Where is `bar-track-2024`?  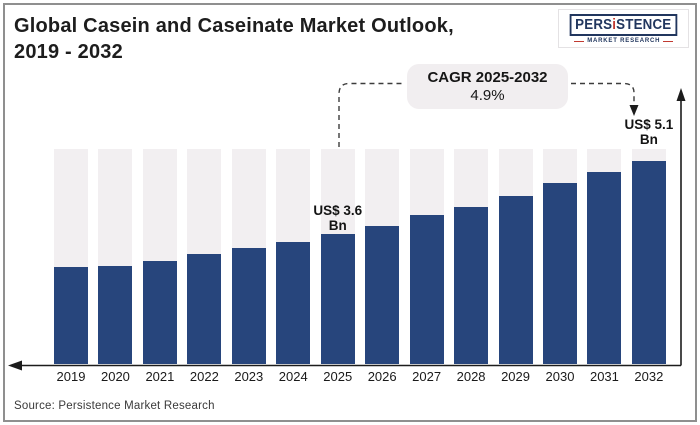
bar-track-2024 is located at coordinates (293, 256).